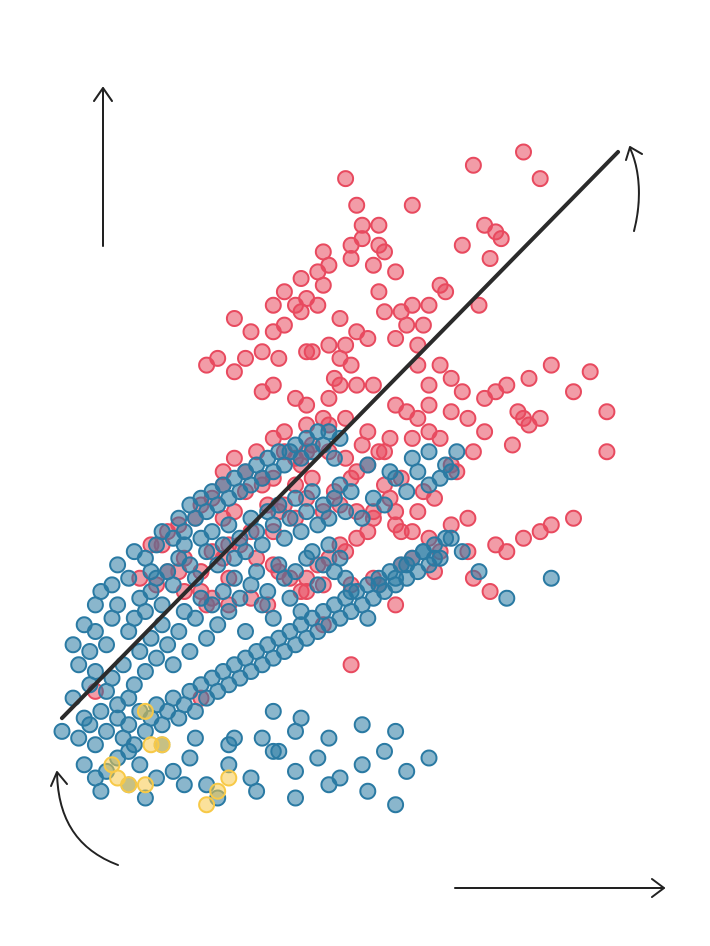 The image size is (710, 946). Describe the element at coordinates (84, 818) in the screenshot. I see `curved-arrow-lower` at that location.